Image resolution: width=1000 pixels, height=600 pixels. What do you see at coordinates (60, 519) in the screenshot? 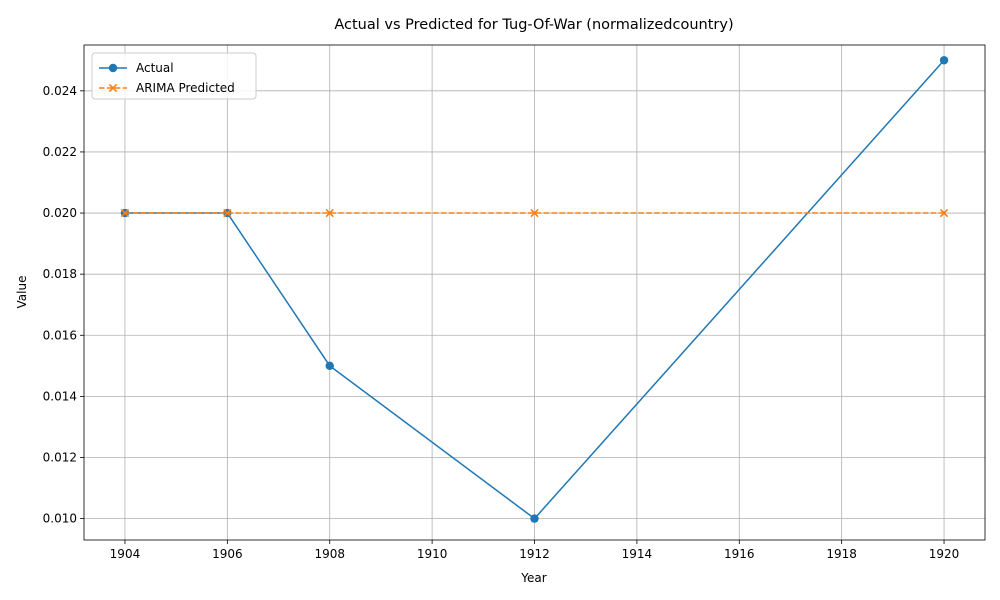
I see `y-tick-label: 0.010` at bounding box center [60, 519].